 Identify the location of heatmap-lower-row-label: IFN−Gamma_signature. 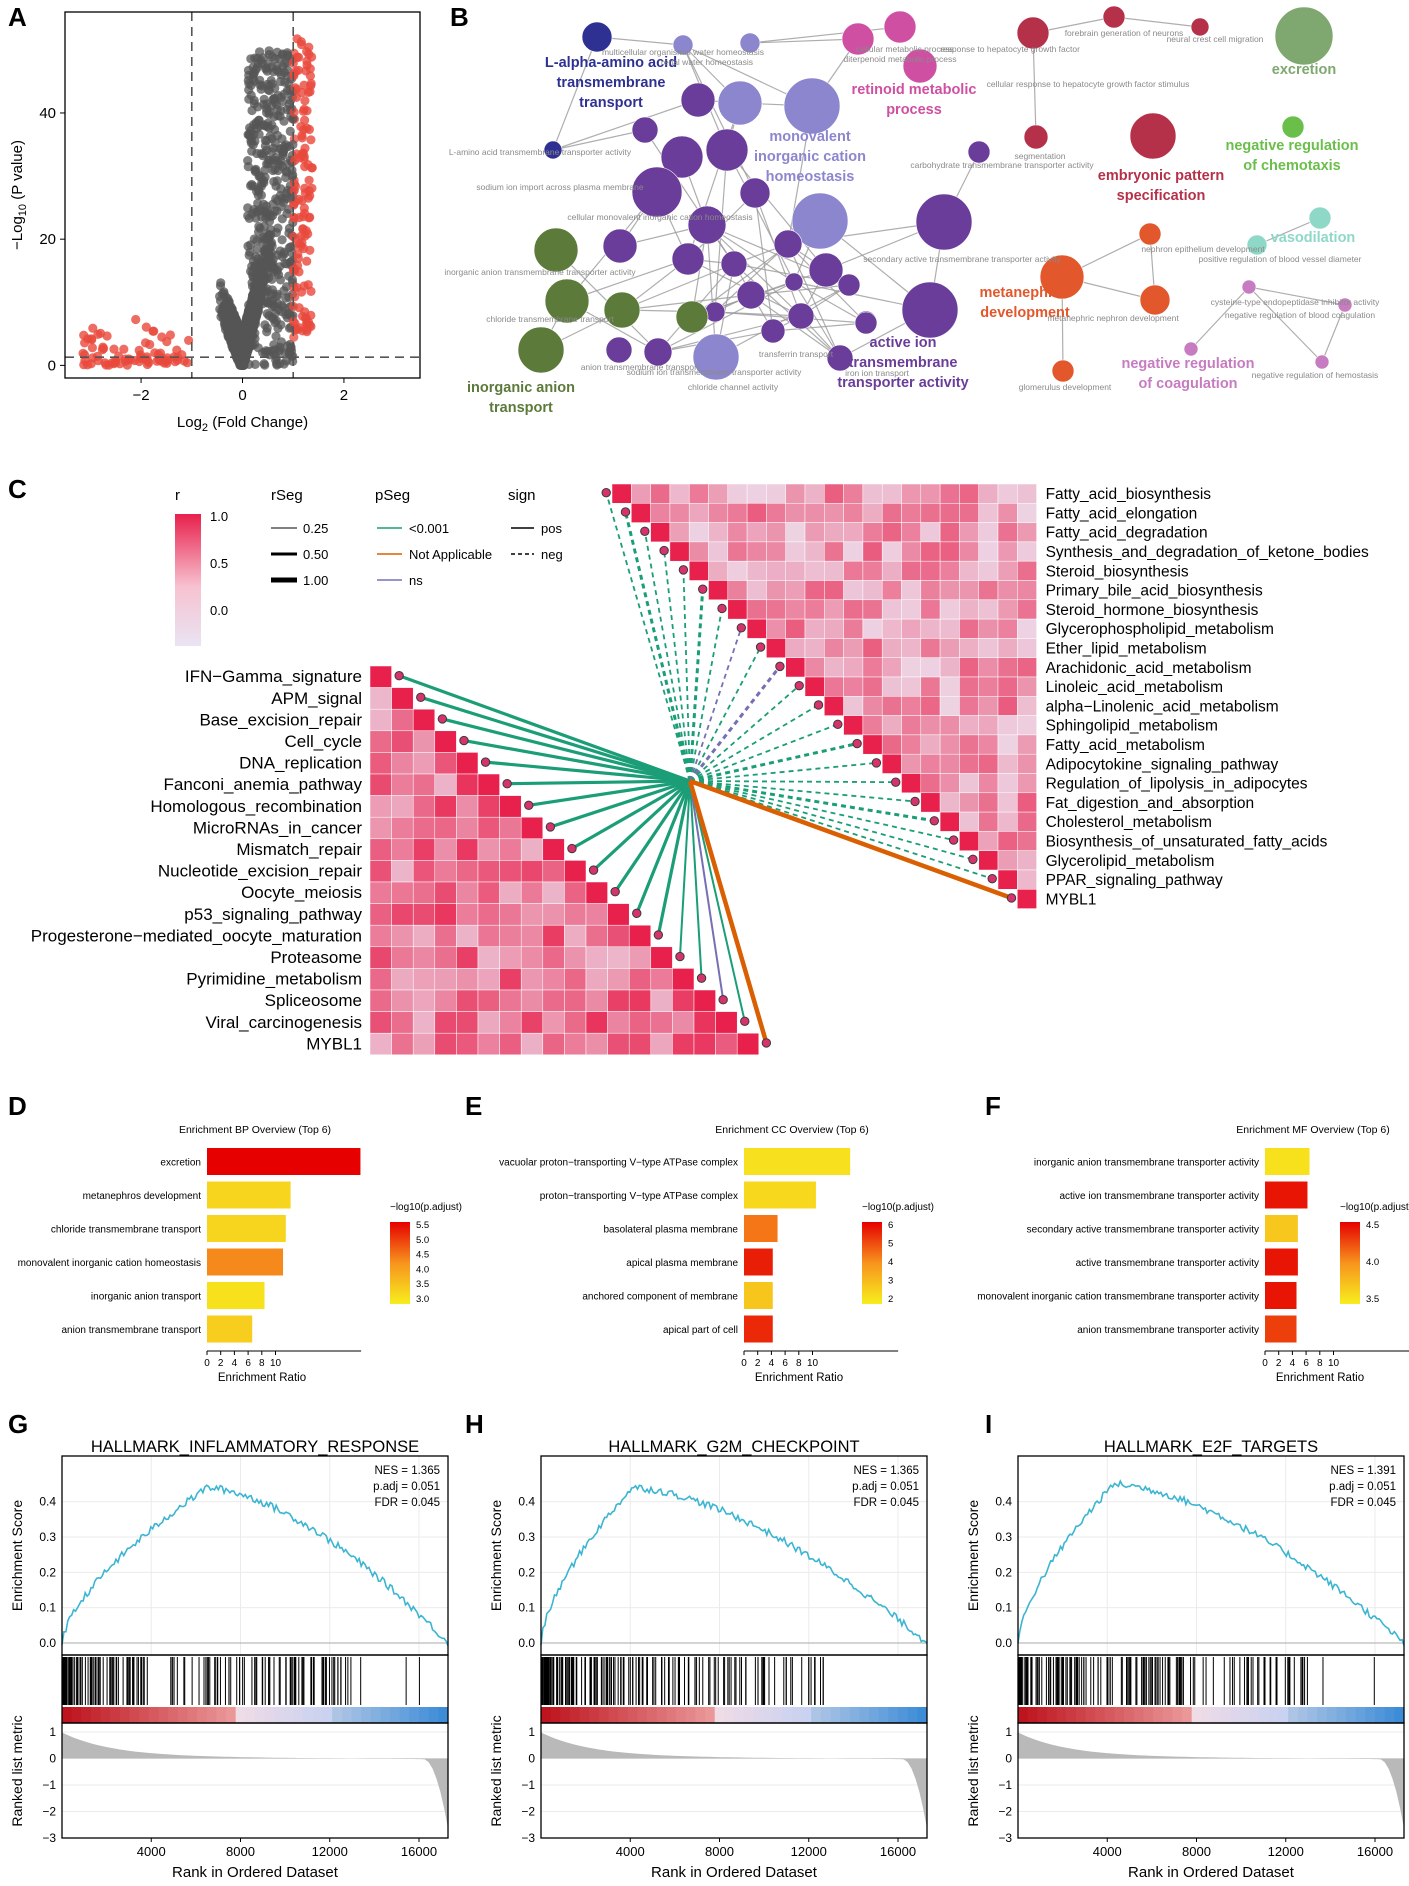
(273, 676).